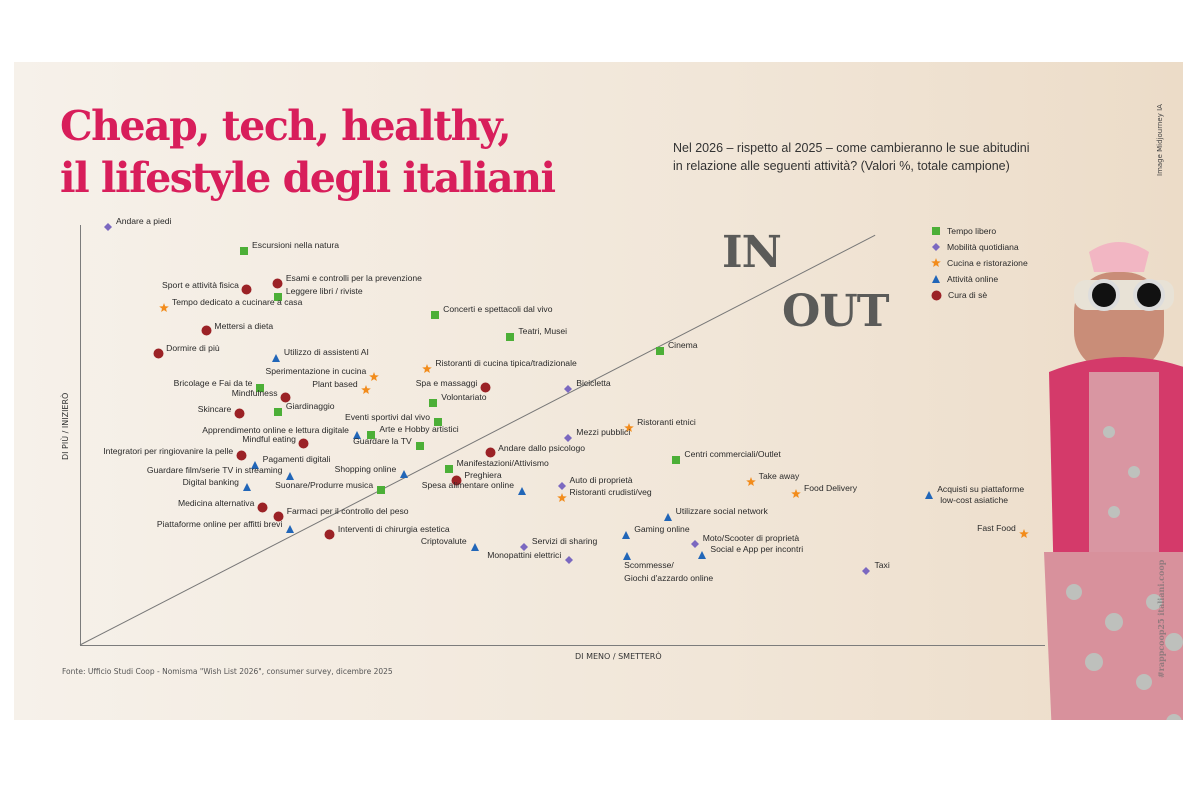 This screenshot has width=1200, height=800. What do you see at coordinates (308, 178) in the screenshot?
I see `title-line-2: il lifestyle degli italiani` at bounding box center [308, 178].